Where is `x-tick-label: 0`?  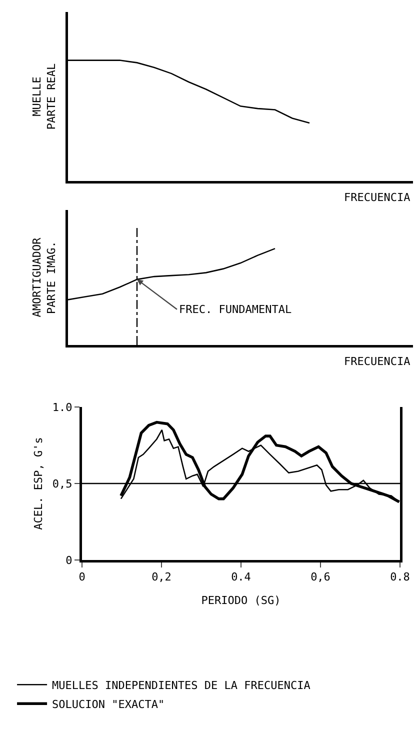
x-tick-label: 0 is located at coordinates (82, 577).